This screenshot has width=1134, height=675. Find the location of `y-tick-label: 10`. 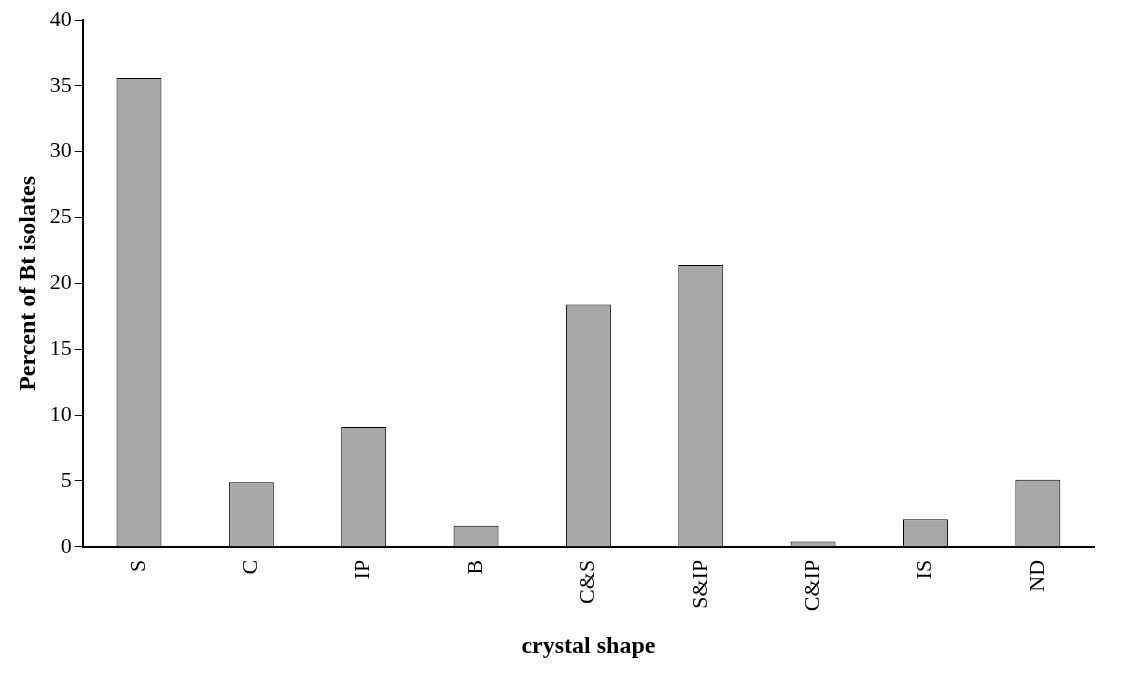

y-tick-label: 10 is located at coordinates (60, 413).